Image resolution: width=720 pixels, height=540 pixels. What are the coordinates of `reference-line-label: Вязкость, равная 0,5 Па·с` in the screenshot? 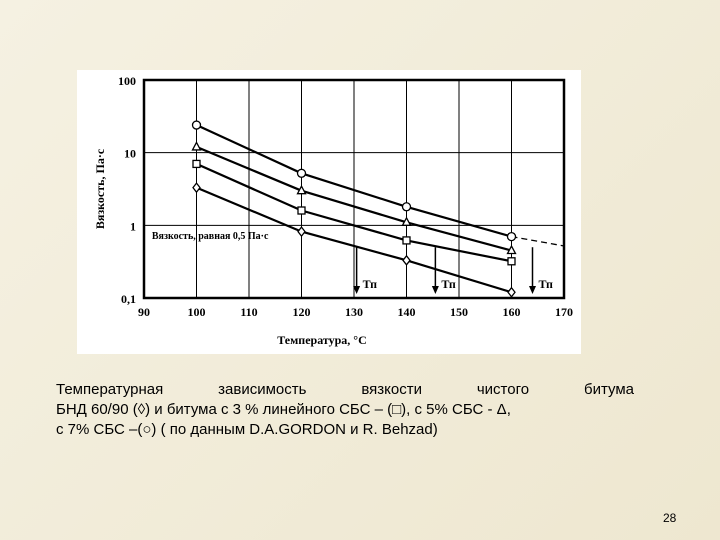 It's located at (210, 236).